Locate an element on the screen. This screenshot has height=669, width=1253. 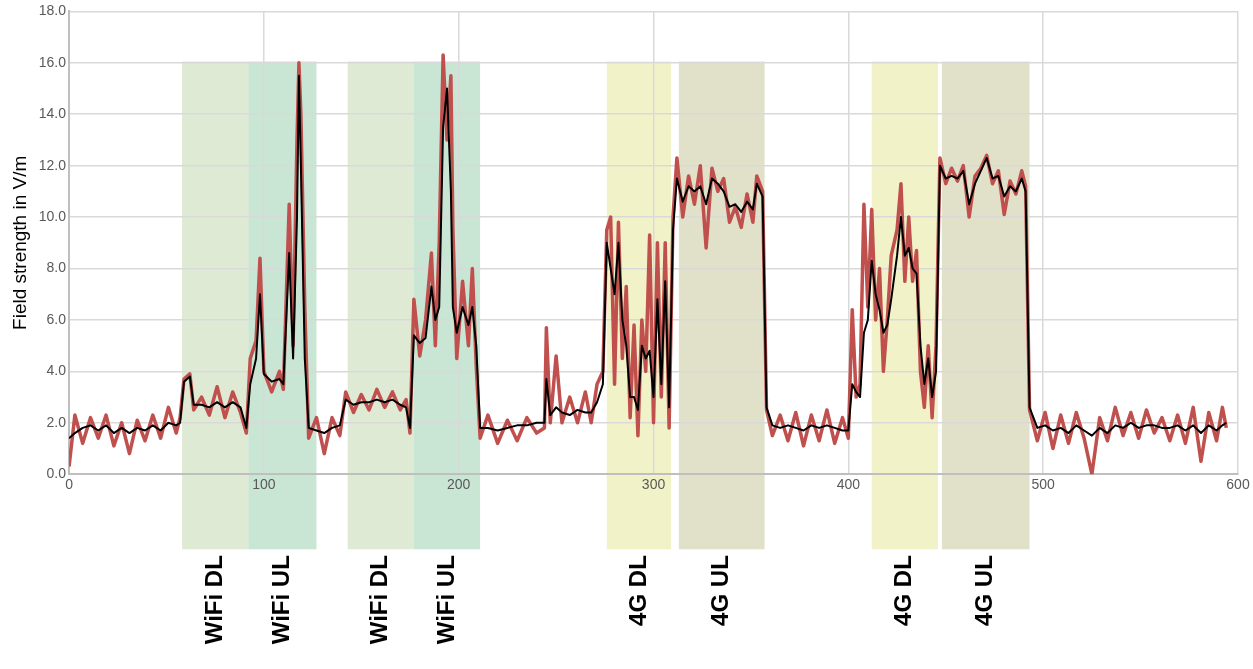
y-axis-title: Field strength in V/m is located at coordinates (19, 242).